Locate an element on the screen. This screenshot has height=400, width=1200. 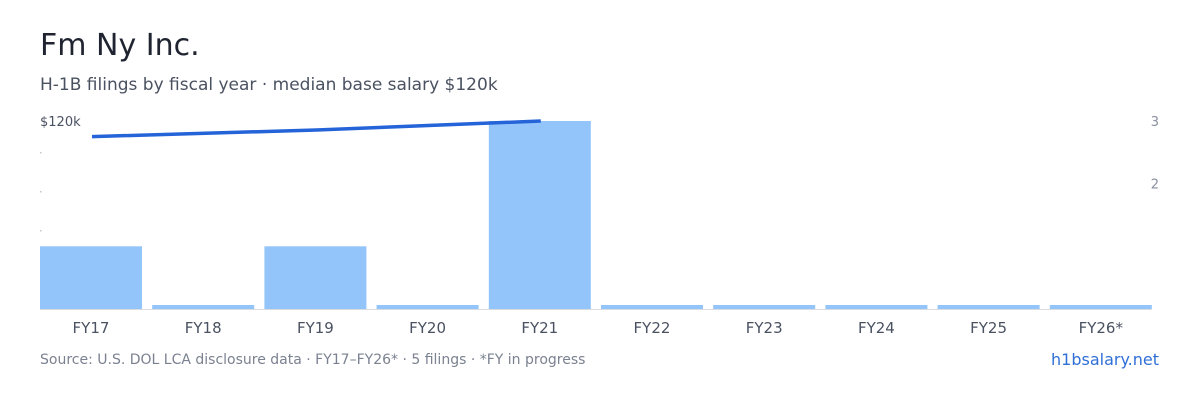
x-tick-label: FY23 is located at coordinates (764, 328).